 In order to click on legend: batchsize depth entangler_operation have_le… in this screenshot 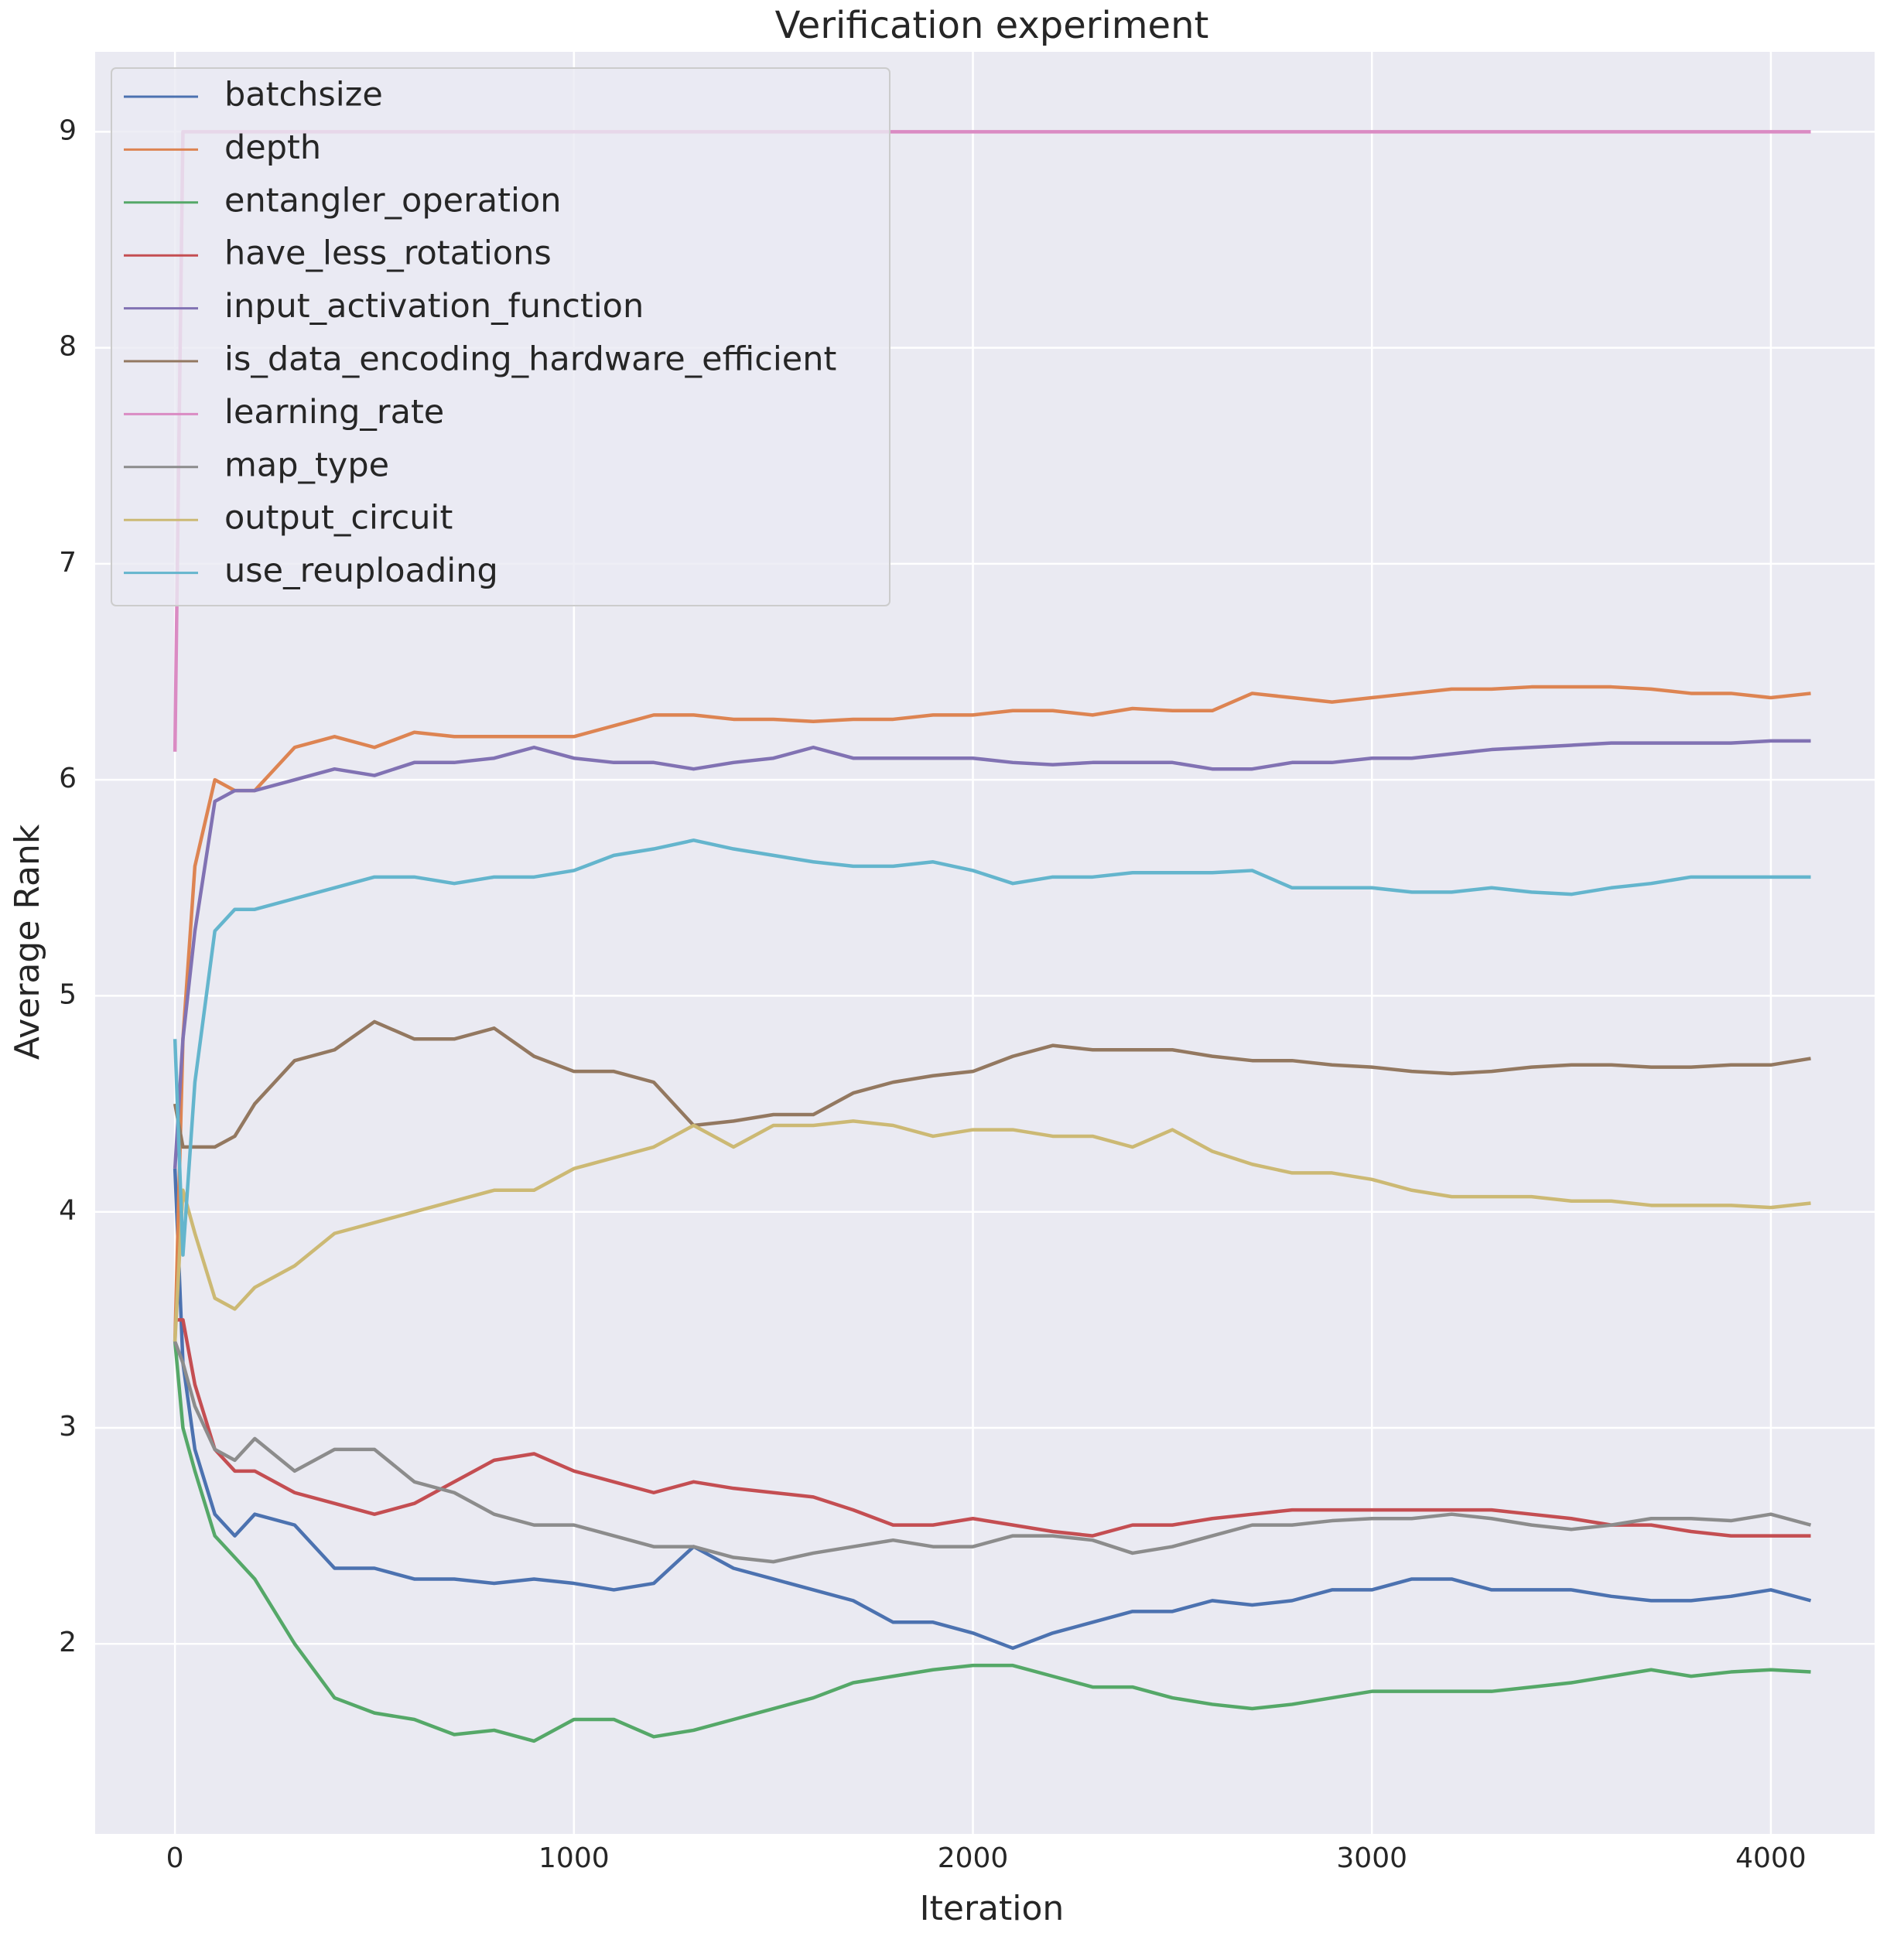, I will do `click(501, 336)`.